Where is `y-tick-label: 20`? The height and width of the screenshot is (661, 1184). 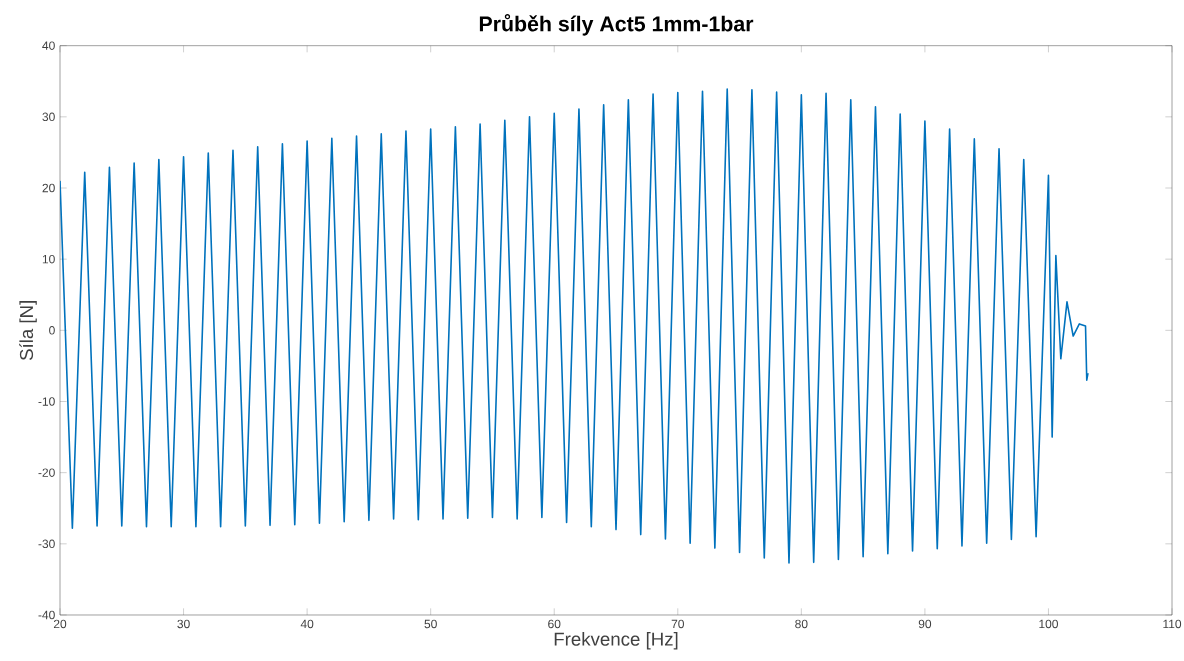 y-tick-label: 20 is located at coordinates (48, 188).